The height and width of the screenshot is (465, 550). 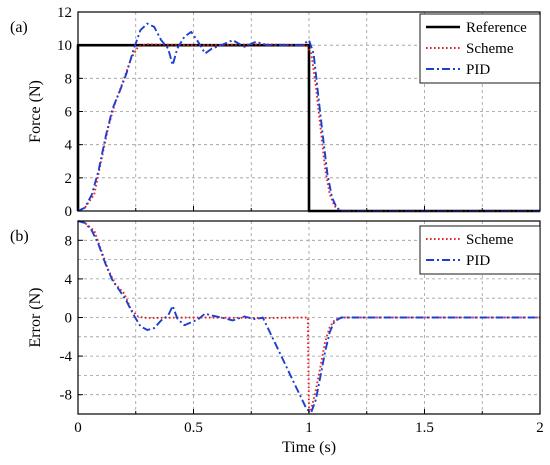 What do you see at coordinates (69, 79) in the screenshot?
I see `panel-a-y-tick-label-4: 8` at bounding box center [69, 79].